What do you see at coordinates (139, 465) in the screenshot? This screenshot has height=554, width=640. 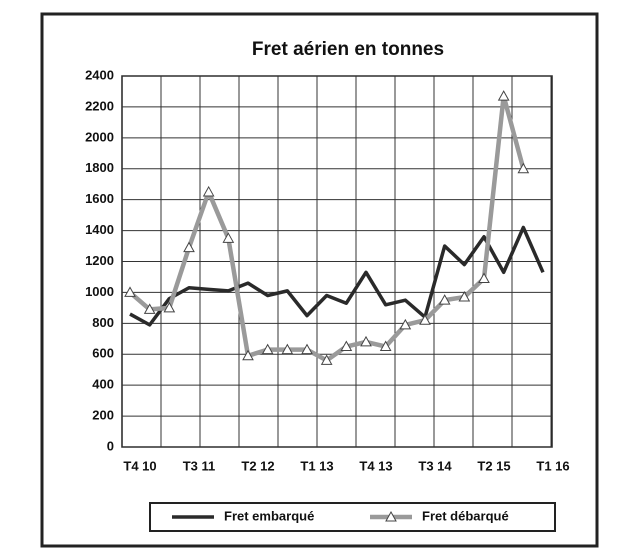 I see `x-tick-label: T4 10` at bounding box center [139, 465].